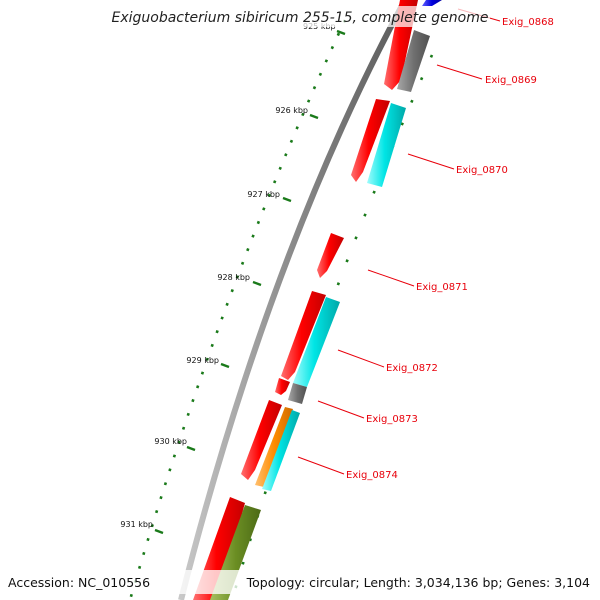 The width and height of the screenshot is (600, 600). I want to click on scale-label: 931 kbp, so click(136, 524).